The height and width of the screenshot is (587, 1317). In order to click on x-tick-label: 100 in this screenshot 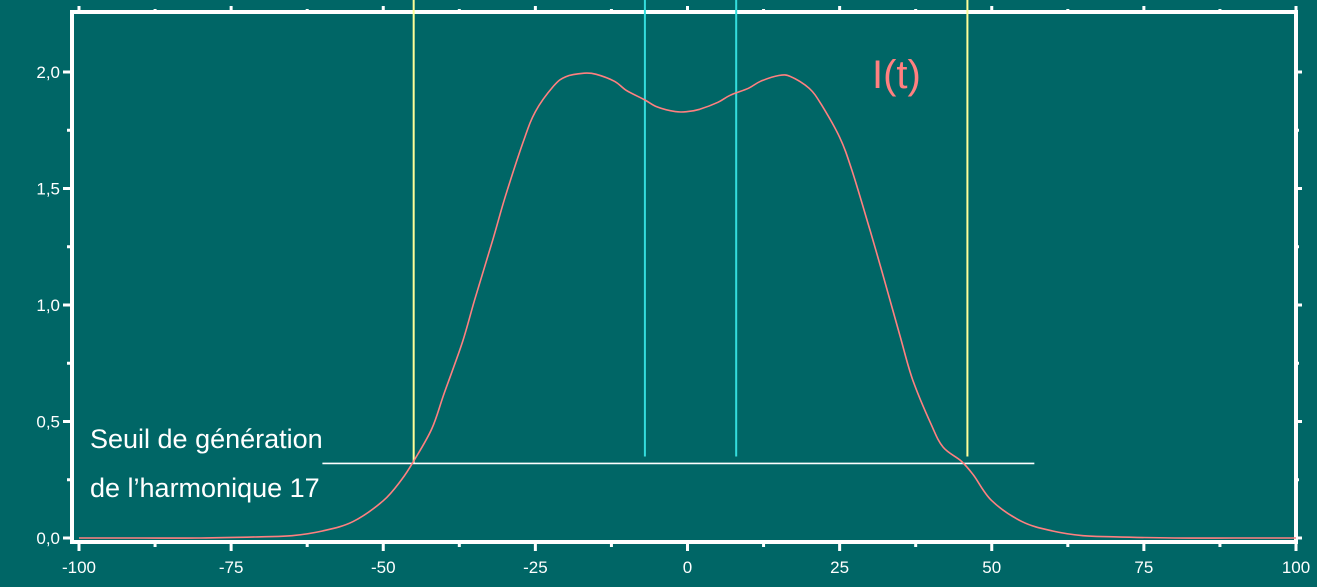, I will do `click(1296, 567)`.